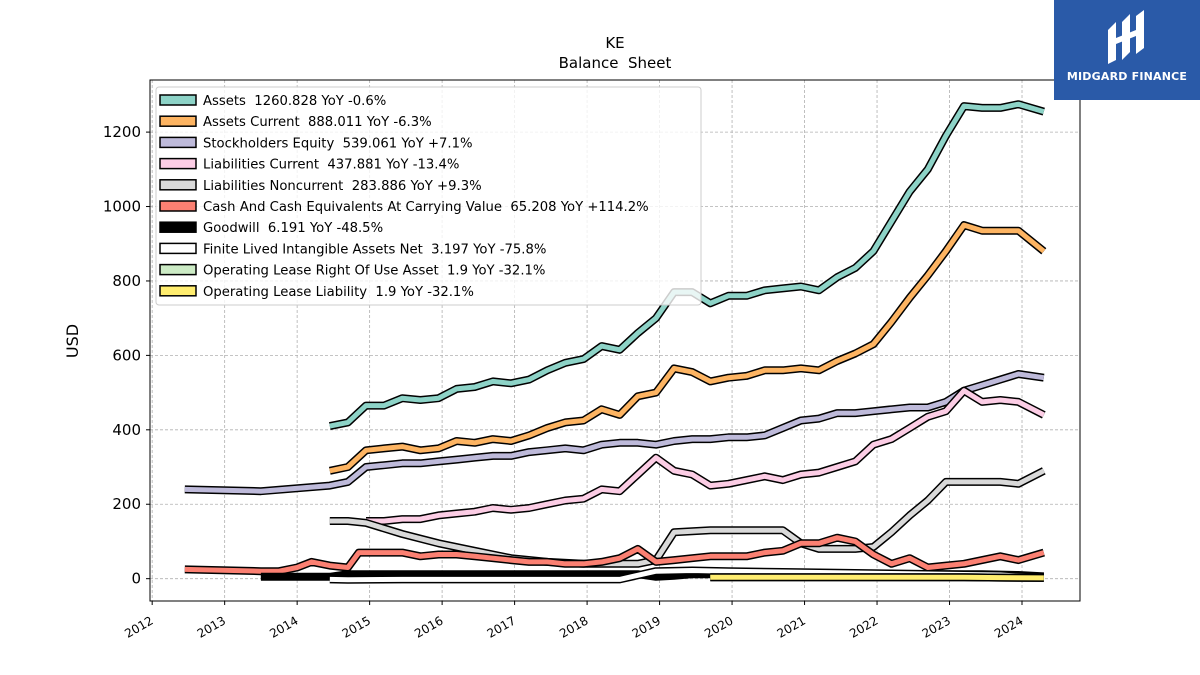 This screenshot has height=675, width=1200. What do you see at coordinates (614, 43) in the screenshot?
I see `chart-title: KE` at bounding box center [614, 43].